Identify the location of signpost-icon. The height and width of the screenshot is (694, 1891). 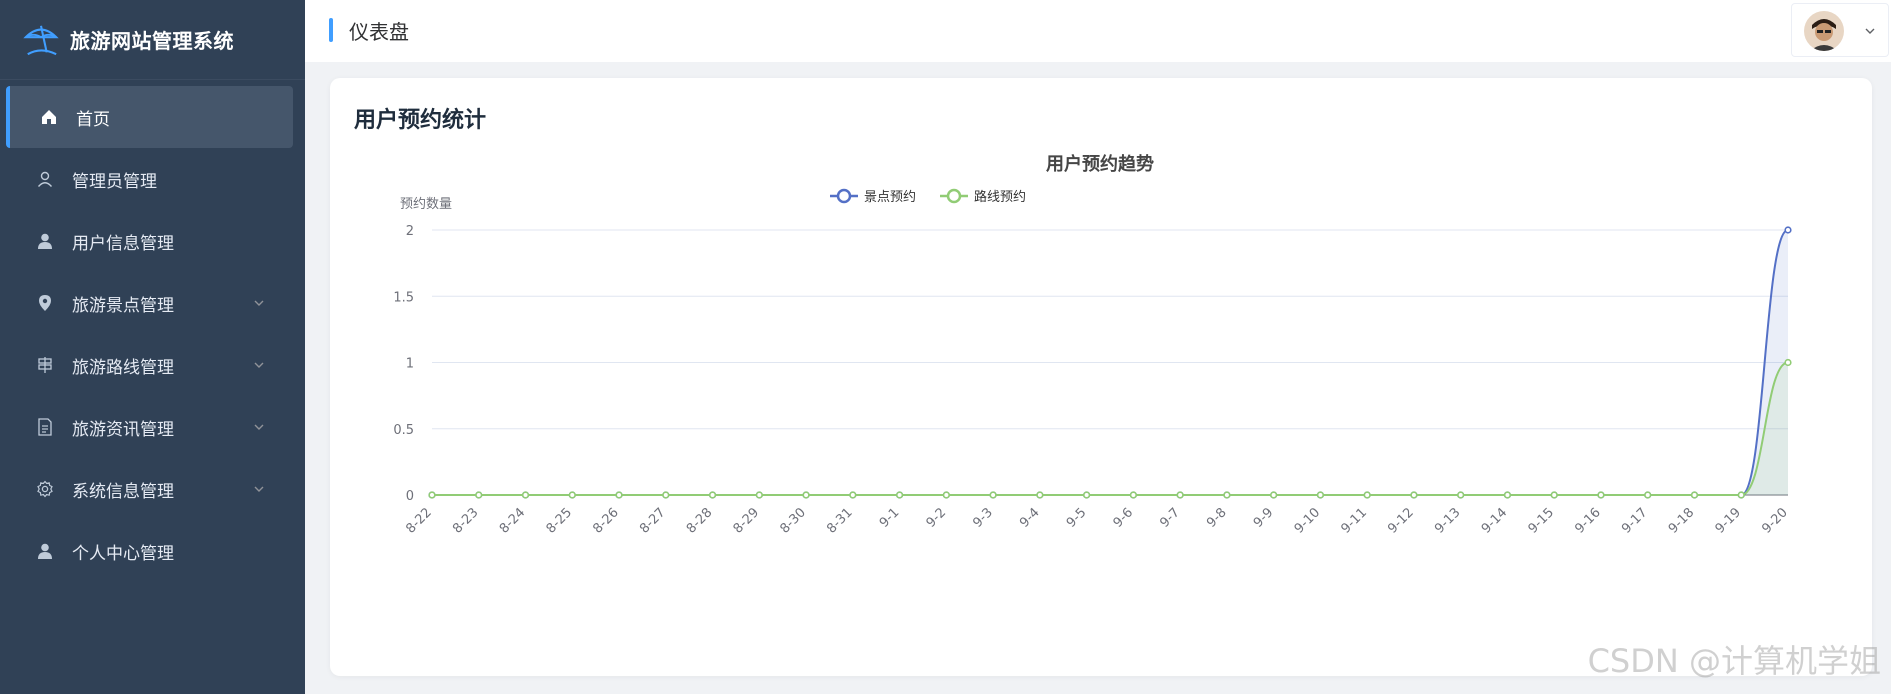
(45, 365).